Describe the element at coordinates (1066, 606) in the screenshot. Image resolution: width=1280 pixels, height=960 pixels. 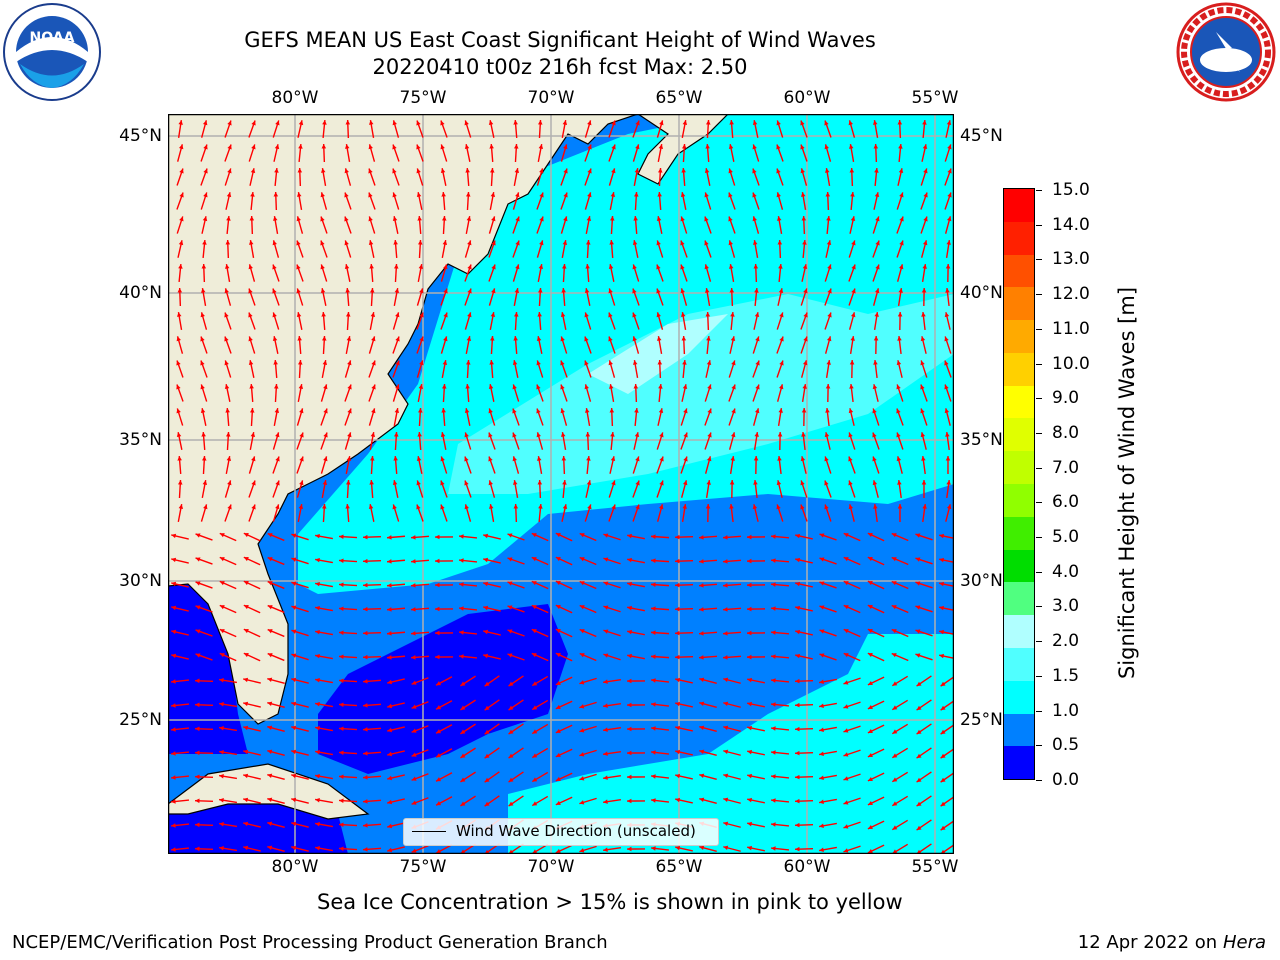
I see `colorbar-tick-label: 3.0` at that location.